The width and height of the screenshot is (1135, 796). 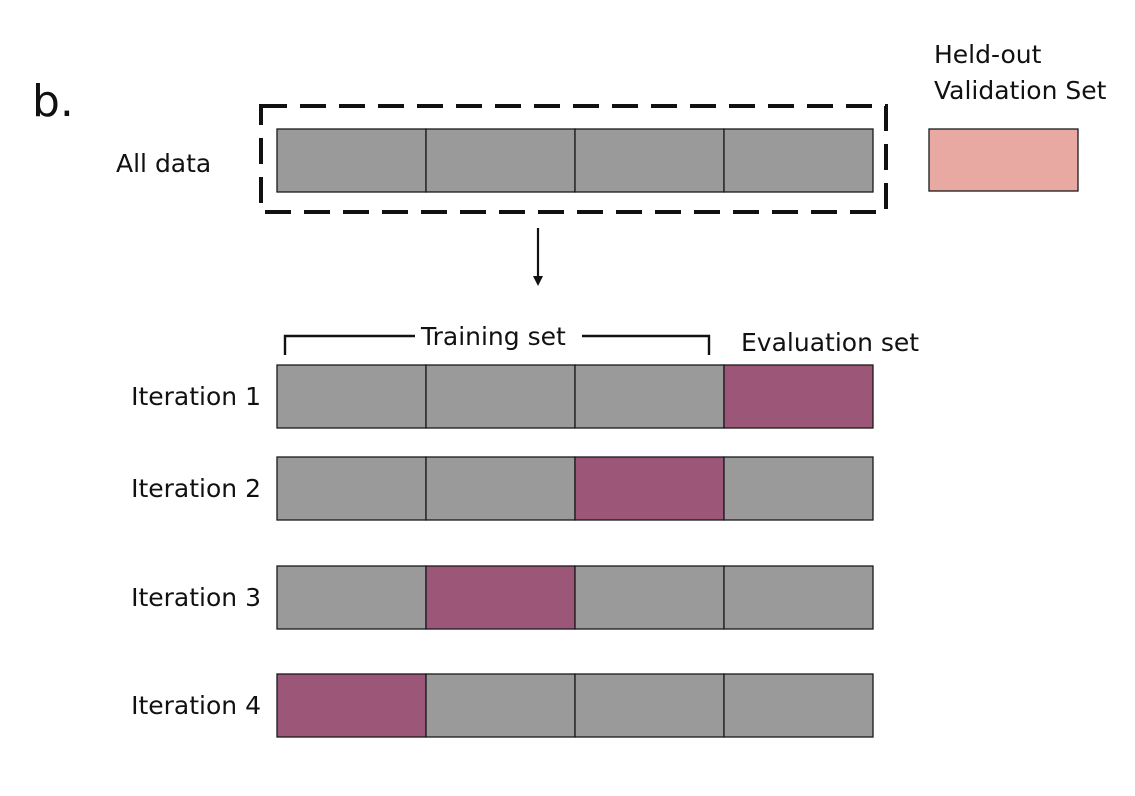 I want to click on training-set-label: Training set, so click(x=493, y=336).